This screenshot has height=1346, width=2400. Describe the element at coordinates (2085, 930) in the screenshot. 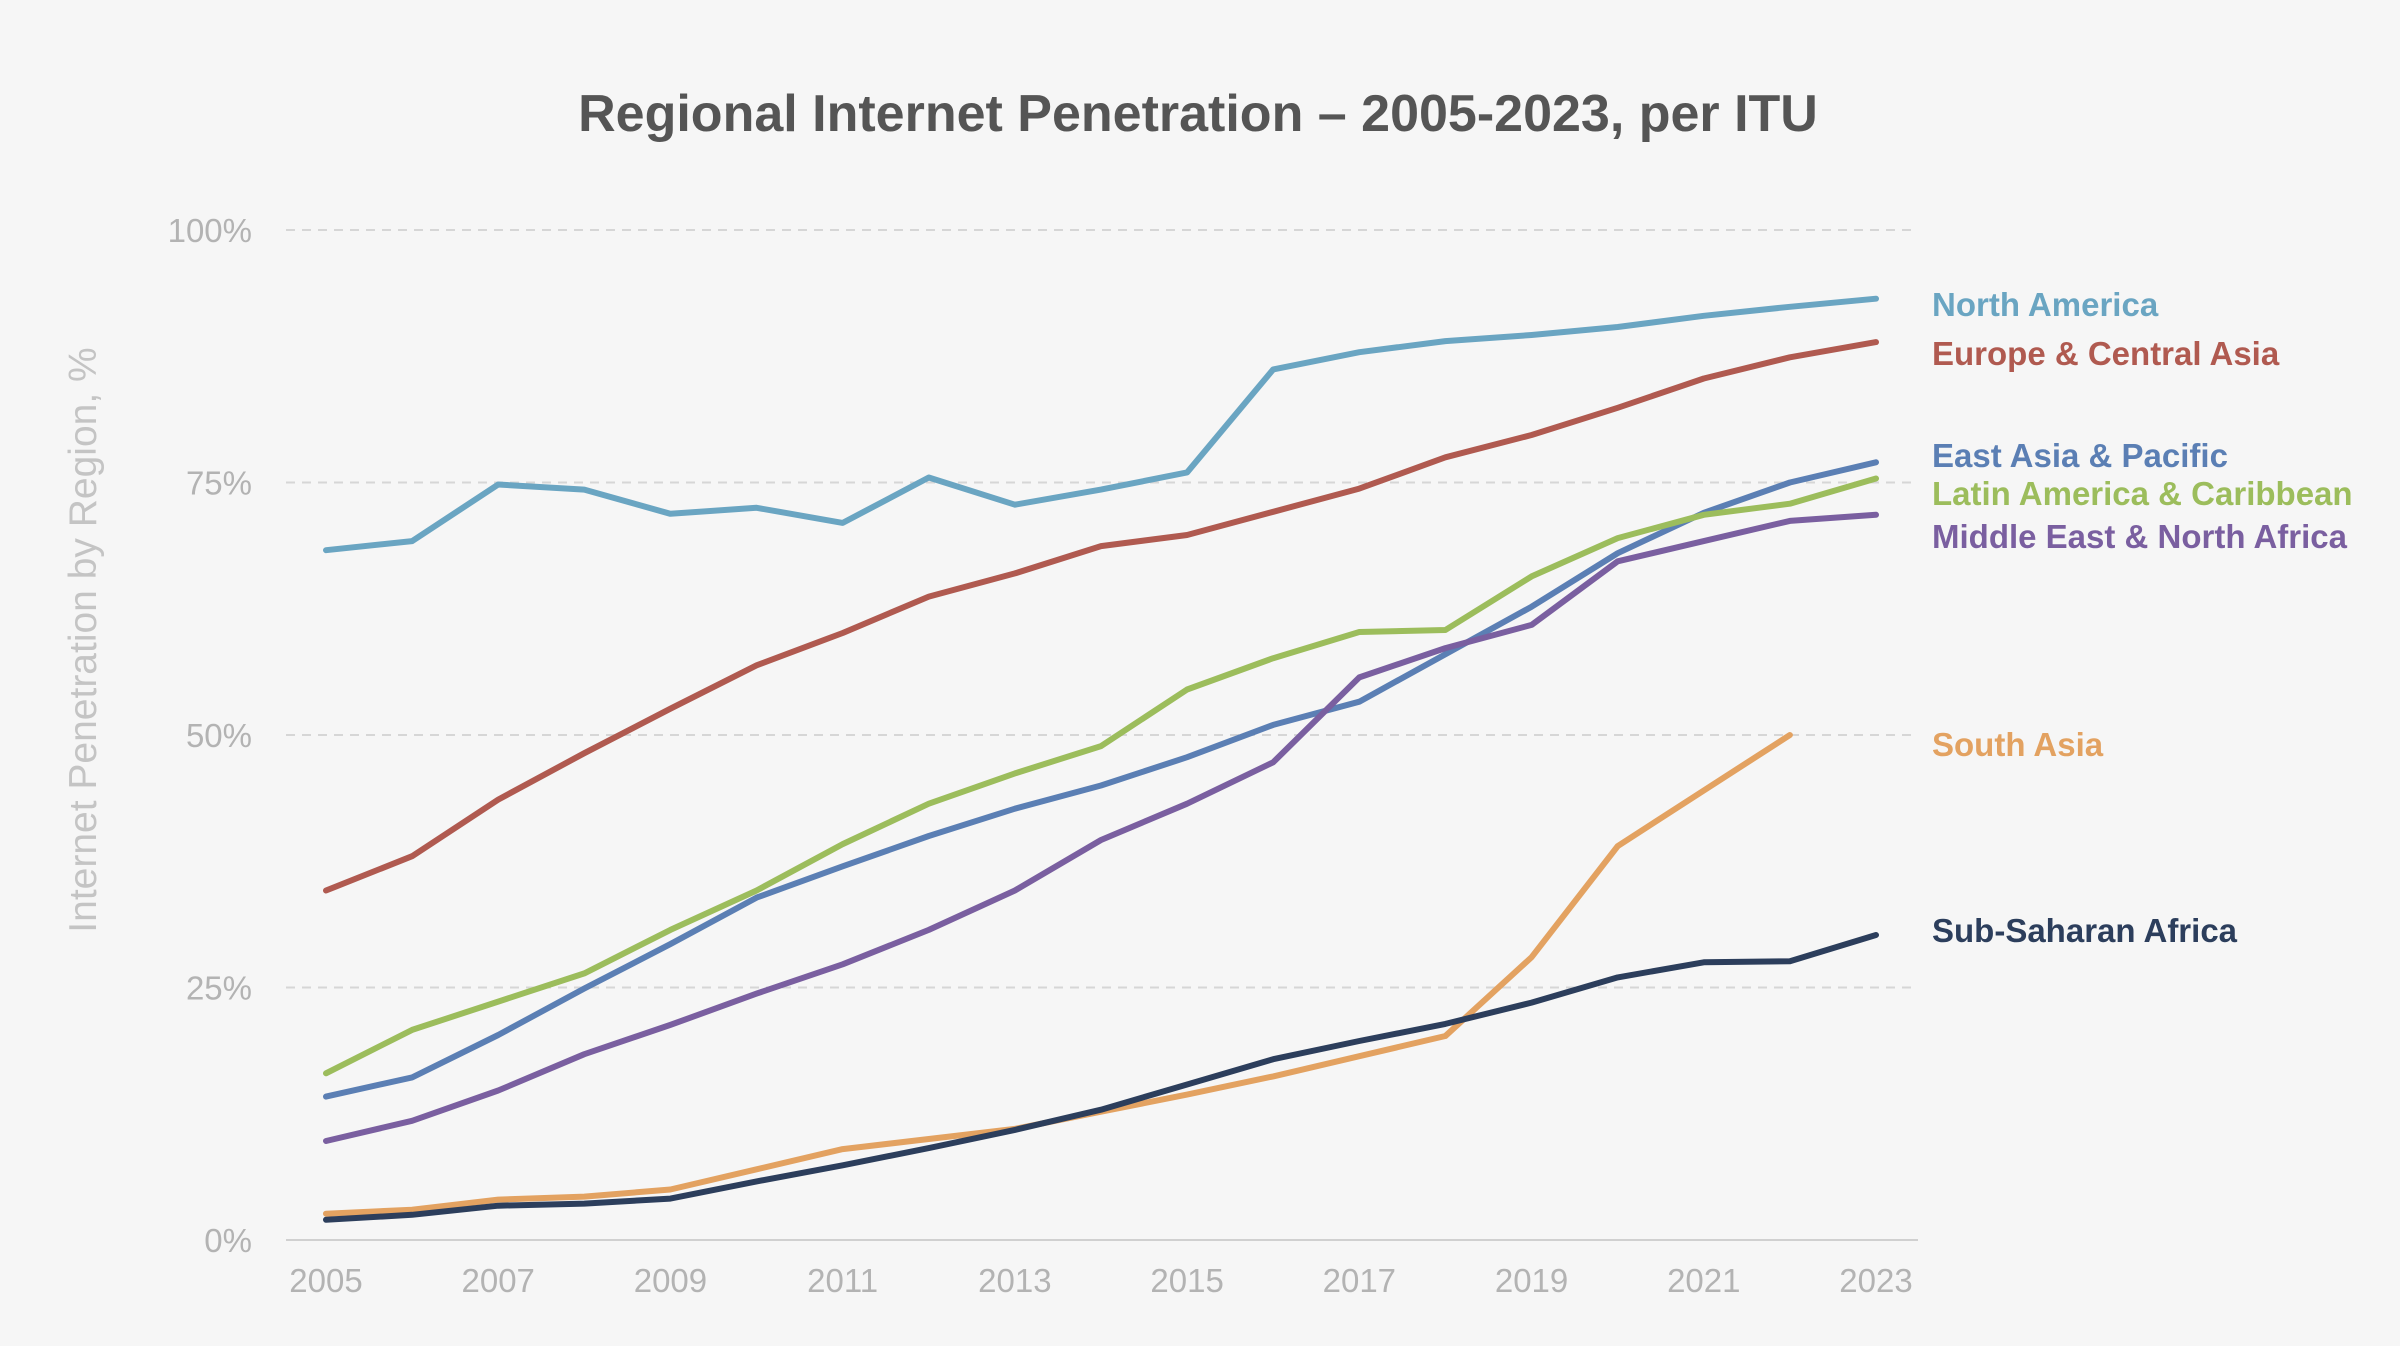

I see `series-label-sub-saharan-africa: Sub-Saharan Africa` at that location.